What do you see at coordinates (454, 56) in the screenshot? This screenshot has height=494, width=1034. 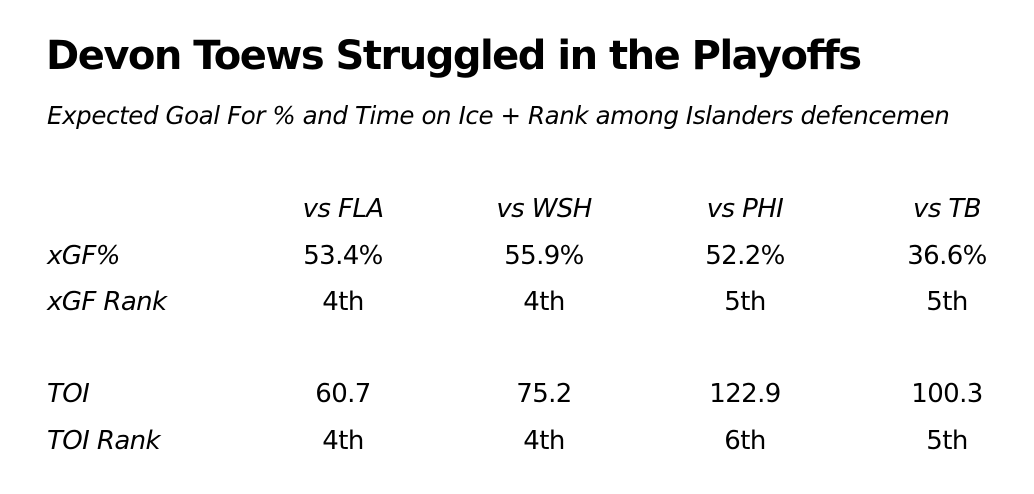 I see `chart-title: Devon Toews Struggled in the Playoffs` at bounding box center [454, 56].